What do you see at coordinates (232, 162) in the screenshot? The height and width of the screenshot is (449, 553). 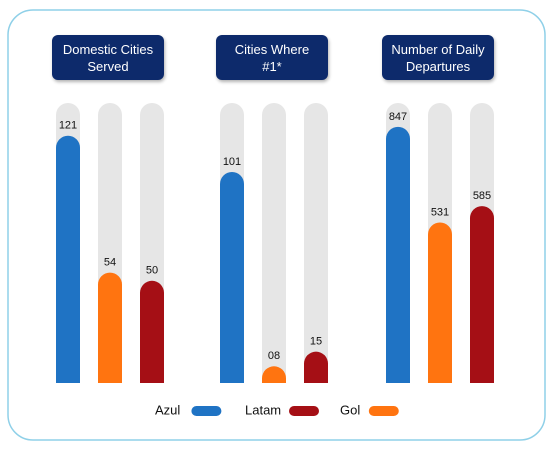 I see `value-label: 101` at bounding box center [232, 162].